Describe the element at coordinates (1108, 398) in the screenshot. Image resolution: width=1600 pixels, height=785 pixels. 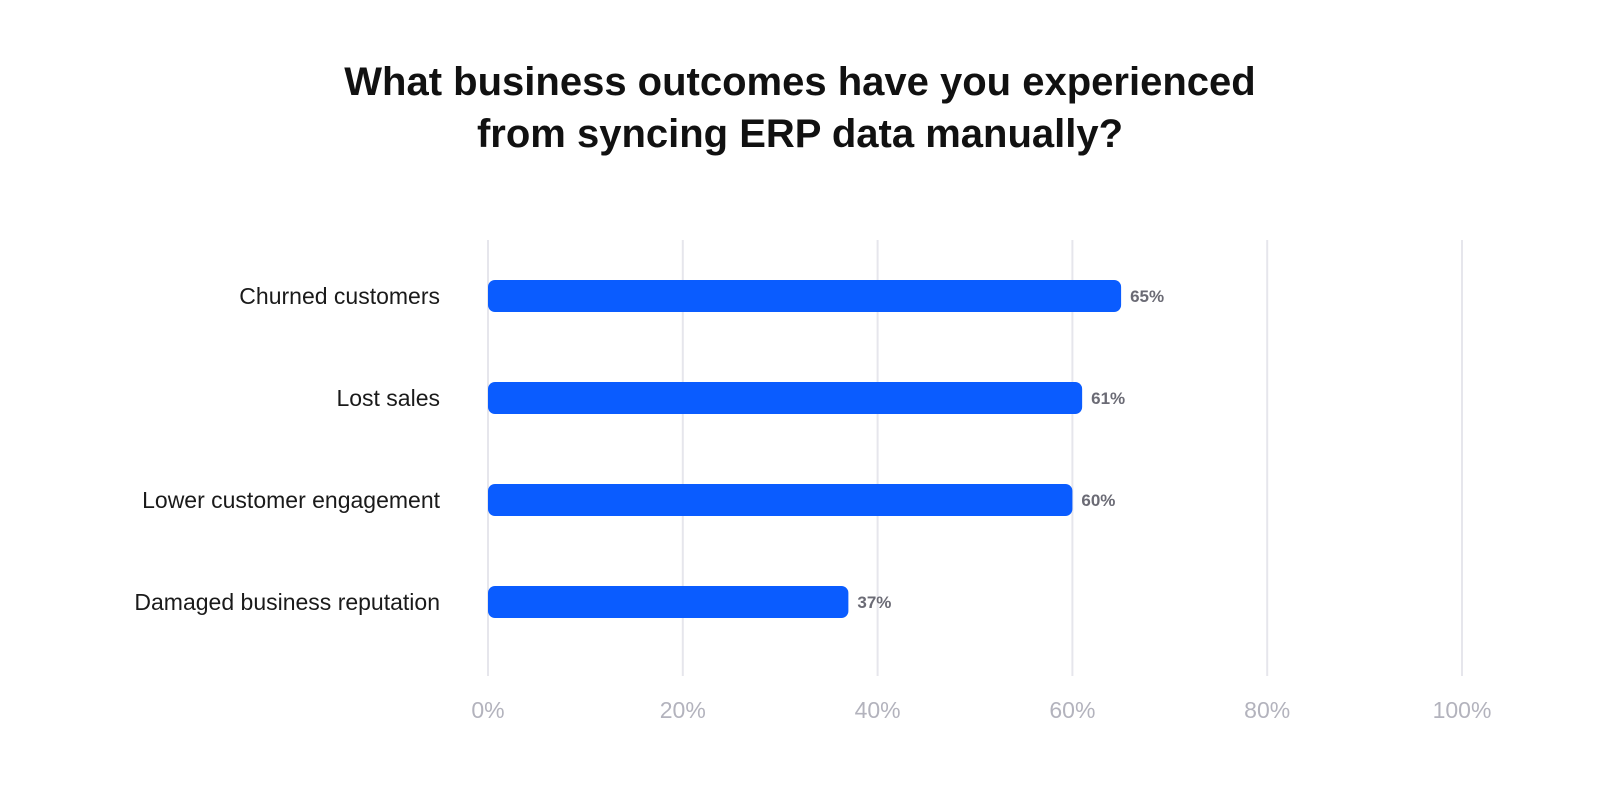
I see `value-label: 61%` at that location.